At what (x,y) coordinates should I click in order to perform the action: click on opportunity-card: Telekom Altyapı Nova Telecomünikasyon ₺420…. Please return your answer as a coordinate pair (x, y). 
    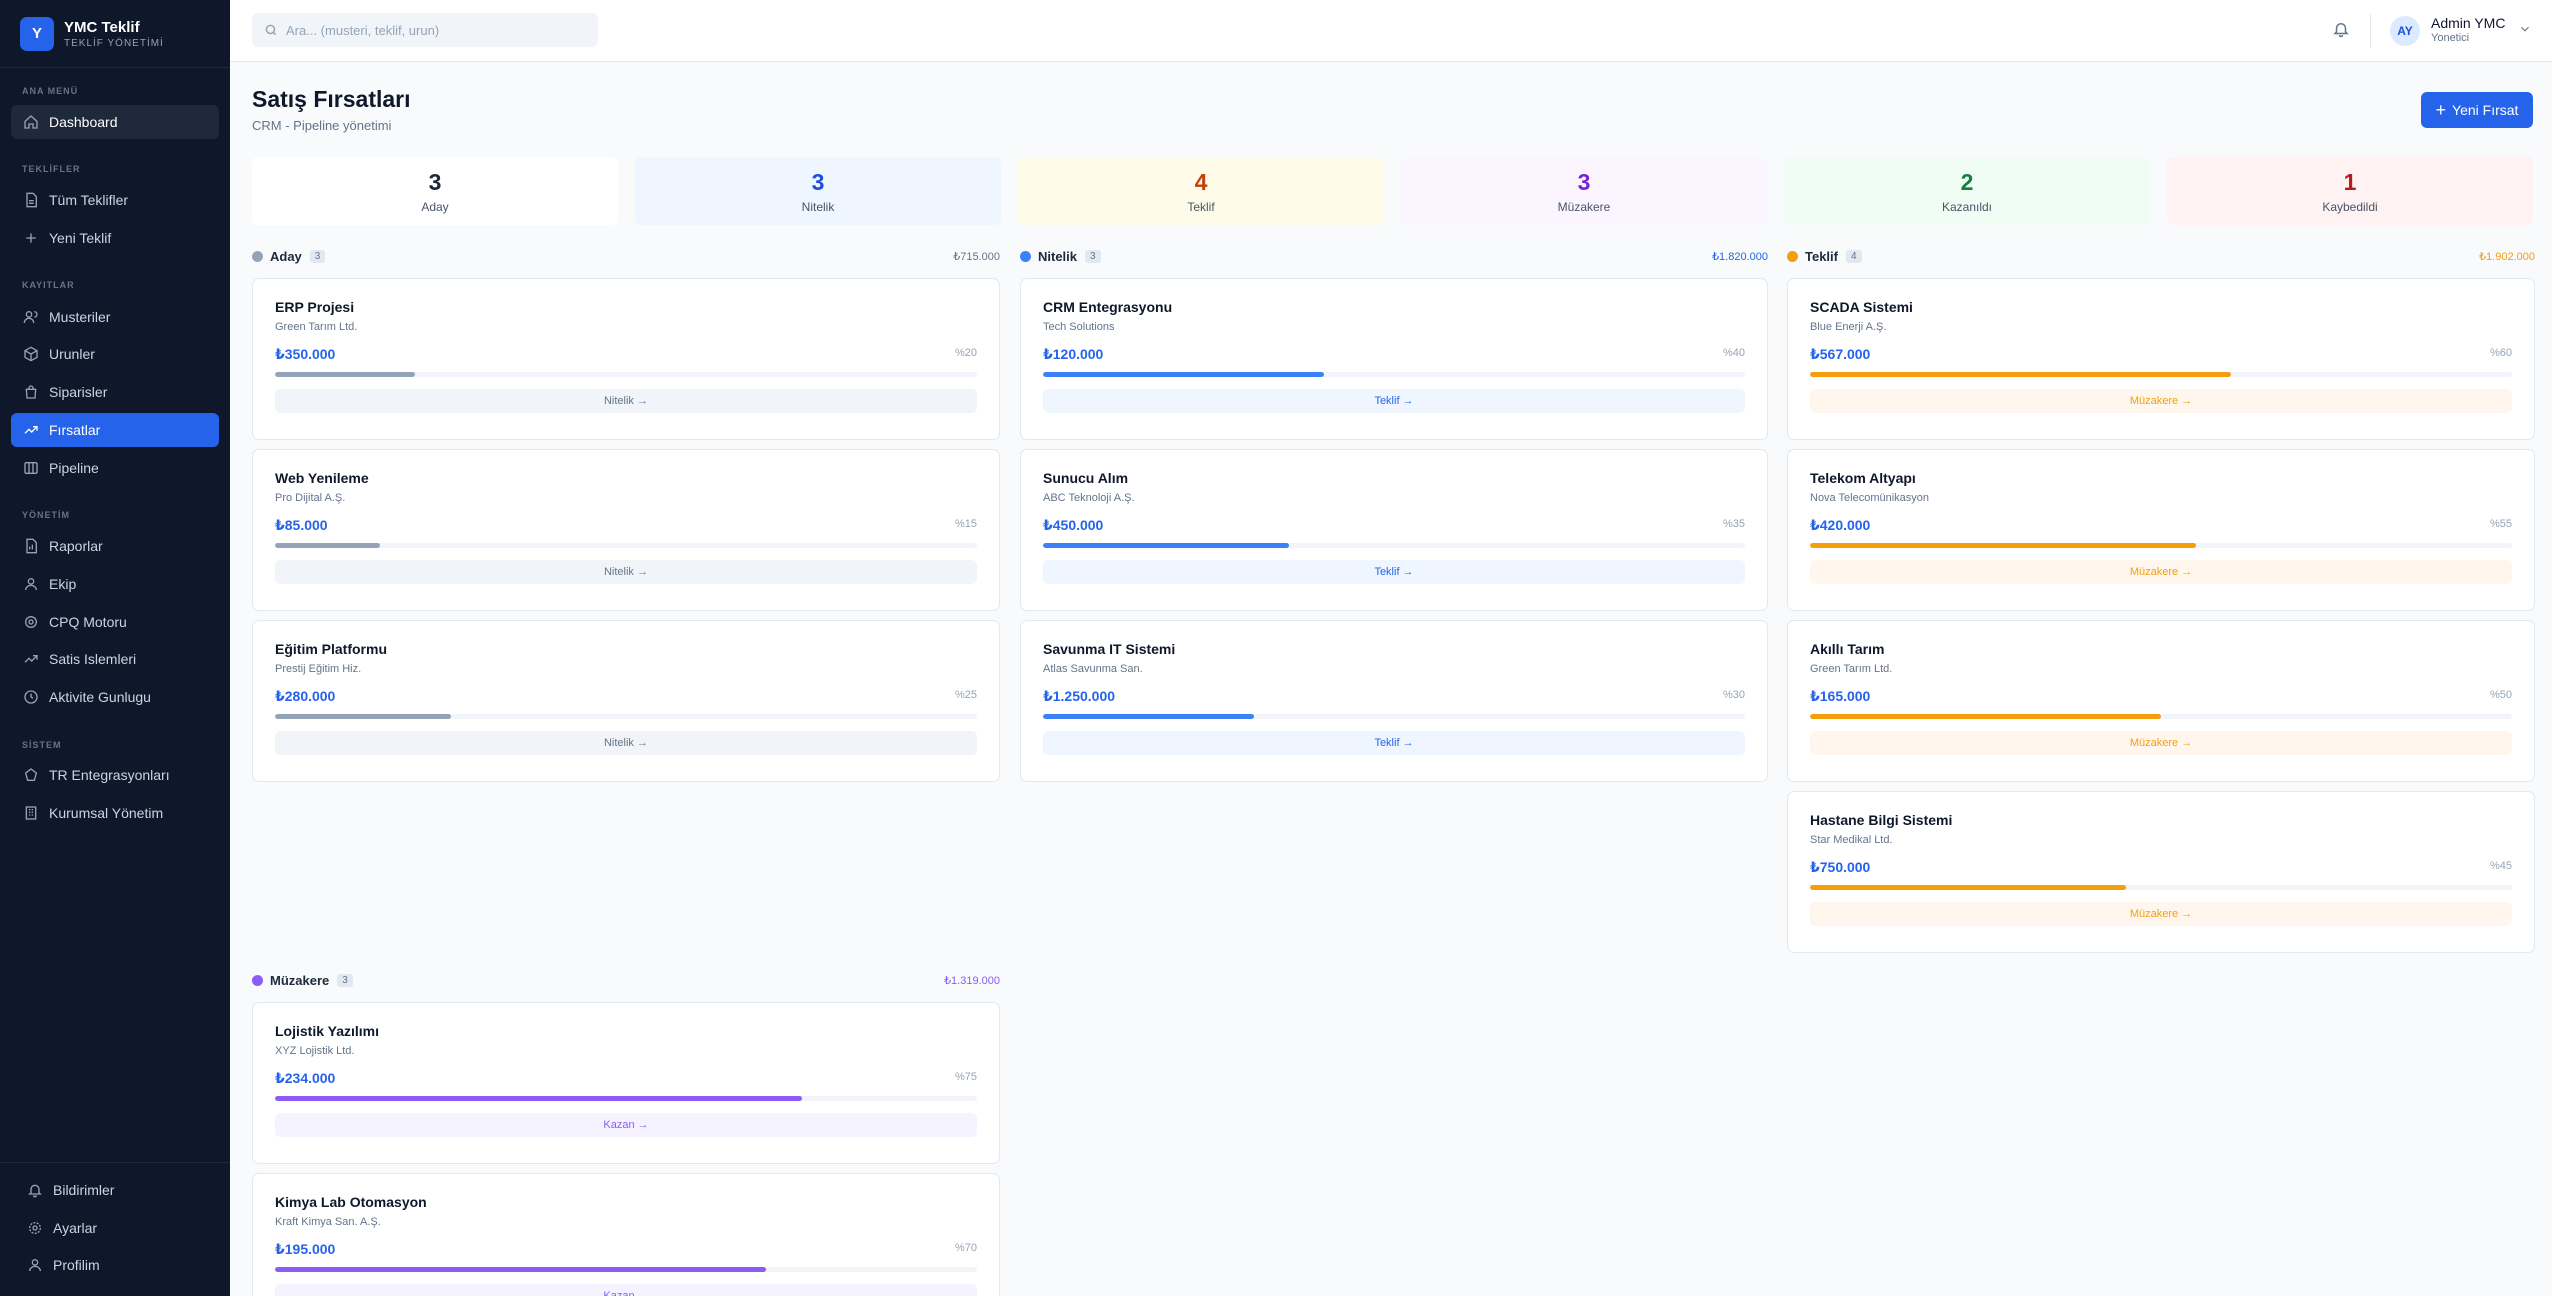
    Looking at the image, I should click on (2161, 530).